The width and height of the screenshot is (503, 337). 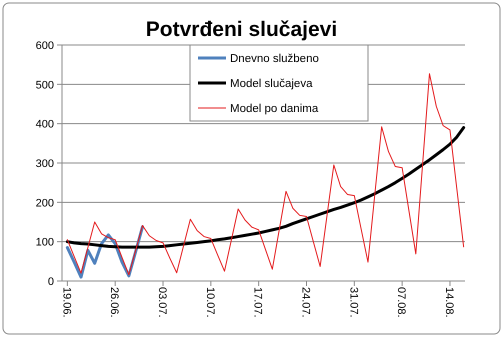 What do you see at coordinates (45, 203) in the screenshot?
I see `y-tick-label: 200` at bounding box center [45, 203].